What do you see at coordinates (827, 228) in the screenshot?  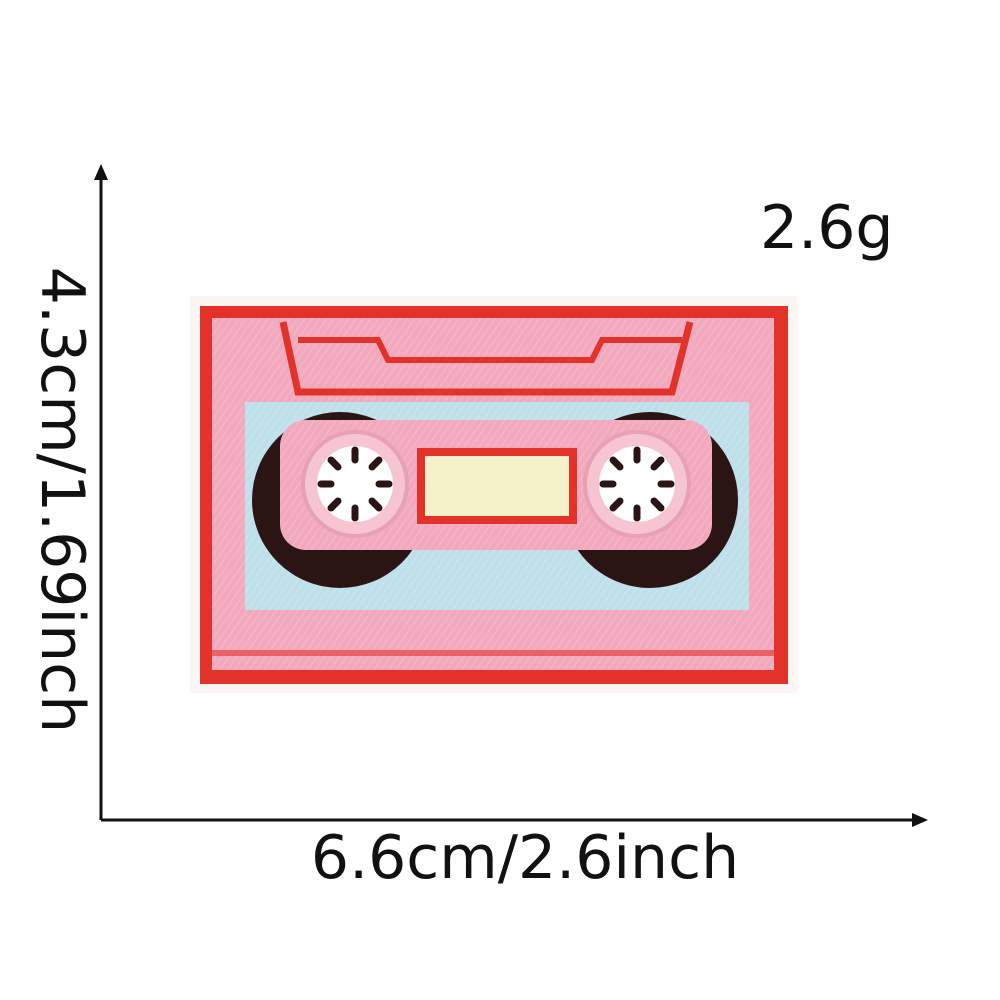 I see `weight-label: 2.6g` at bounding box center [827, 228].